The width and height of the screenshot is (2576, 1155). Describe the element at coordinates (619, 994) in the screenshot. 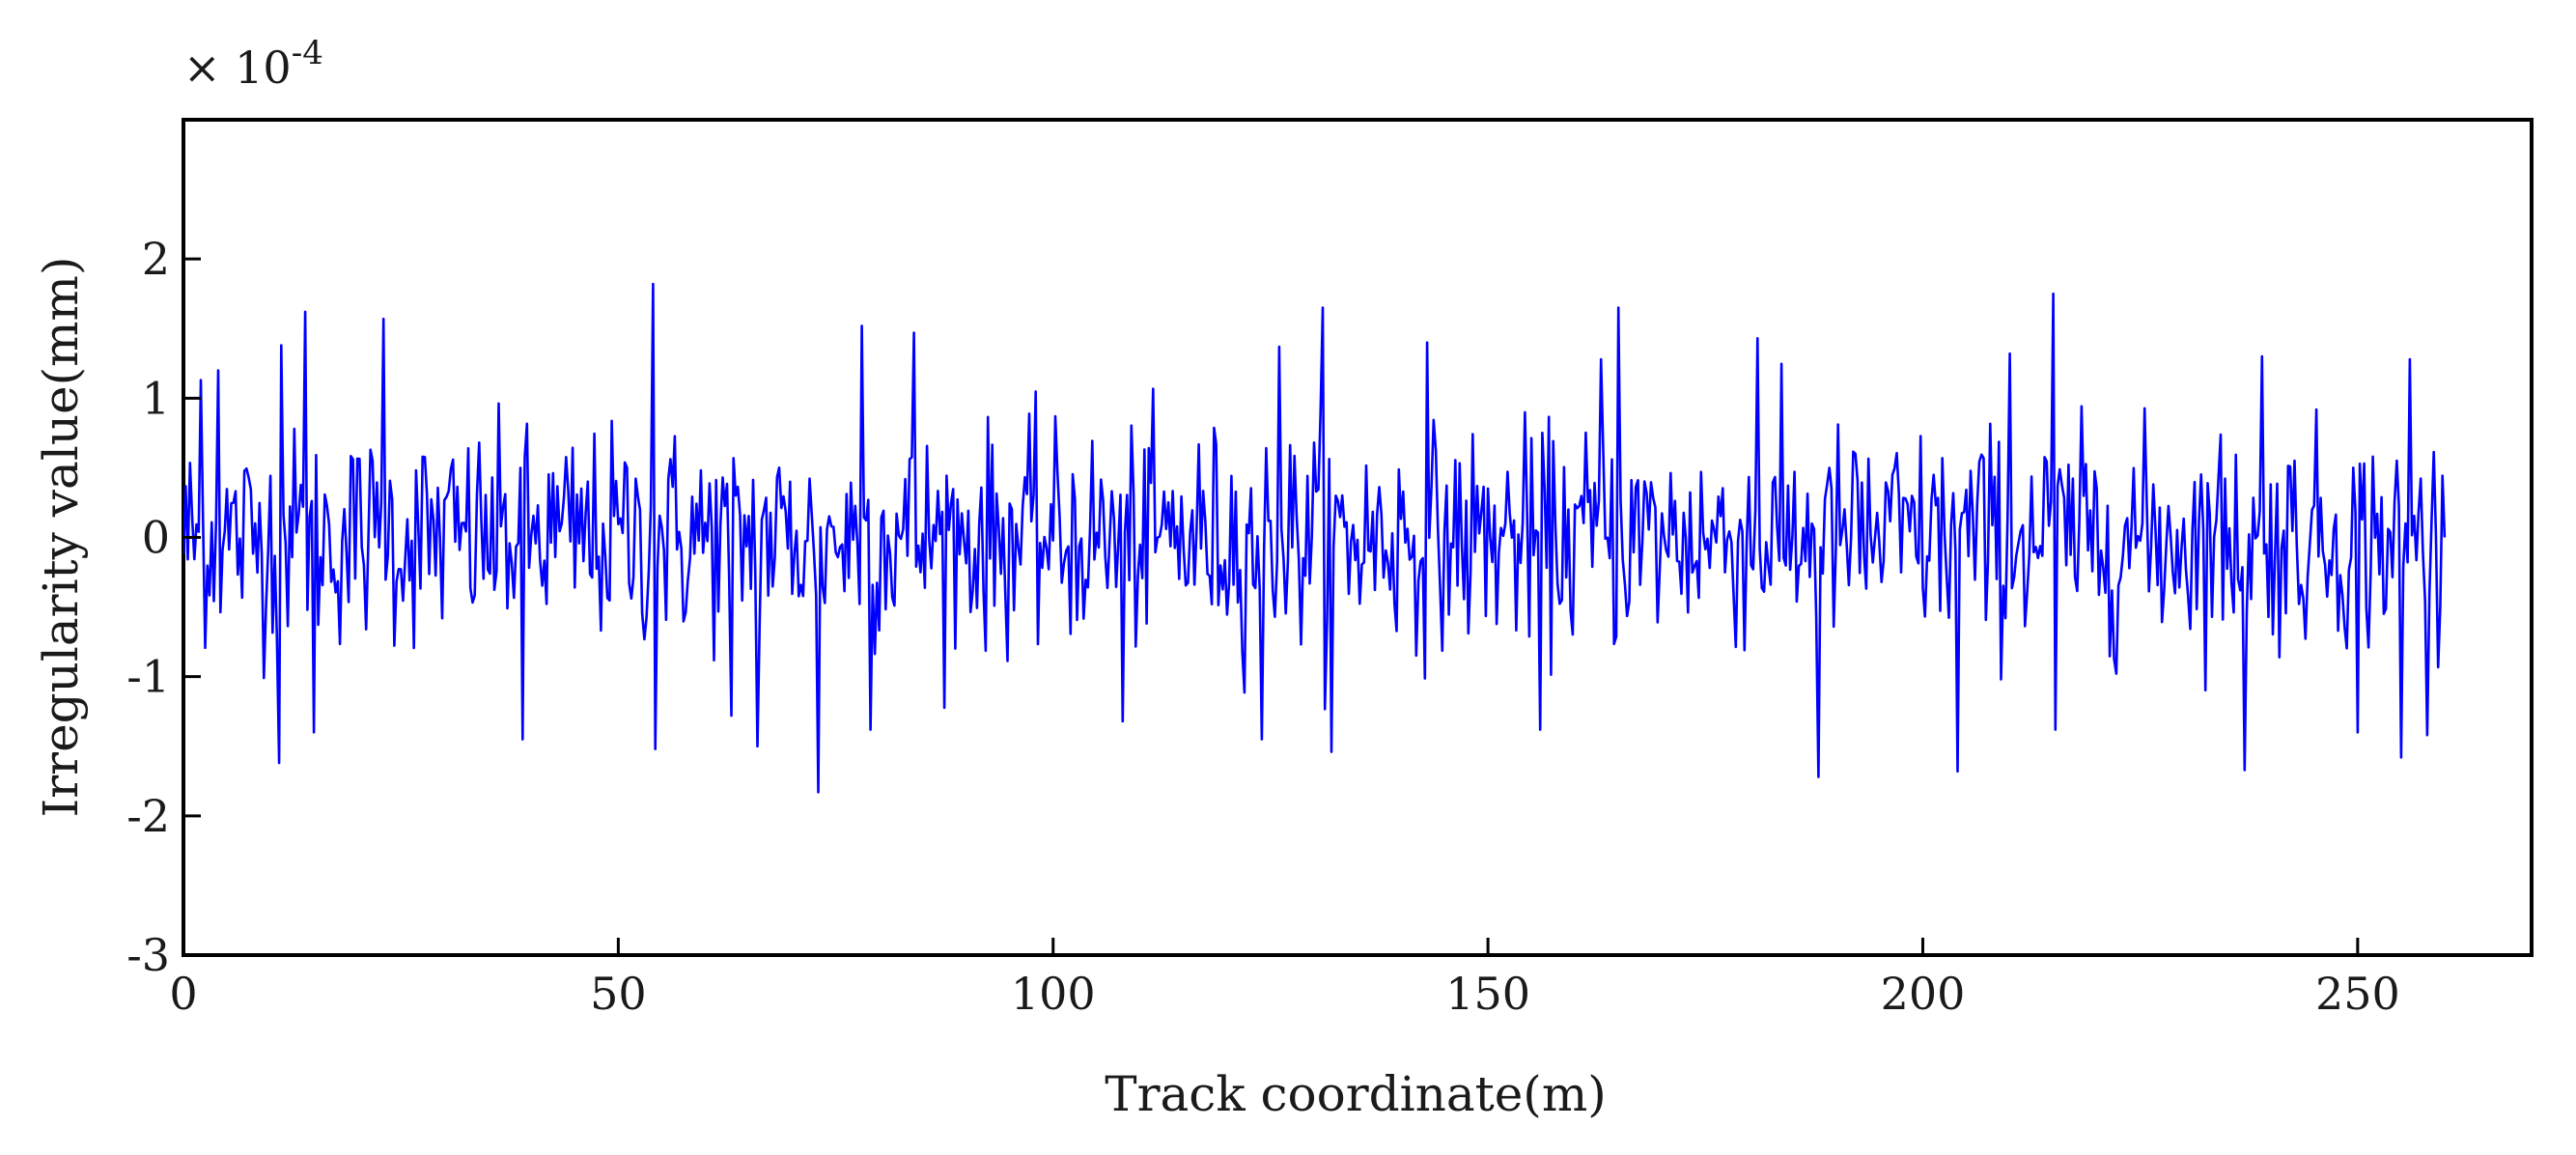

I see `x-tick-label: 50` at that location.